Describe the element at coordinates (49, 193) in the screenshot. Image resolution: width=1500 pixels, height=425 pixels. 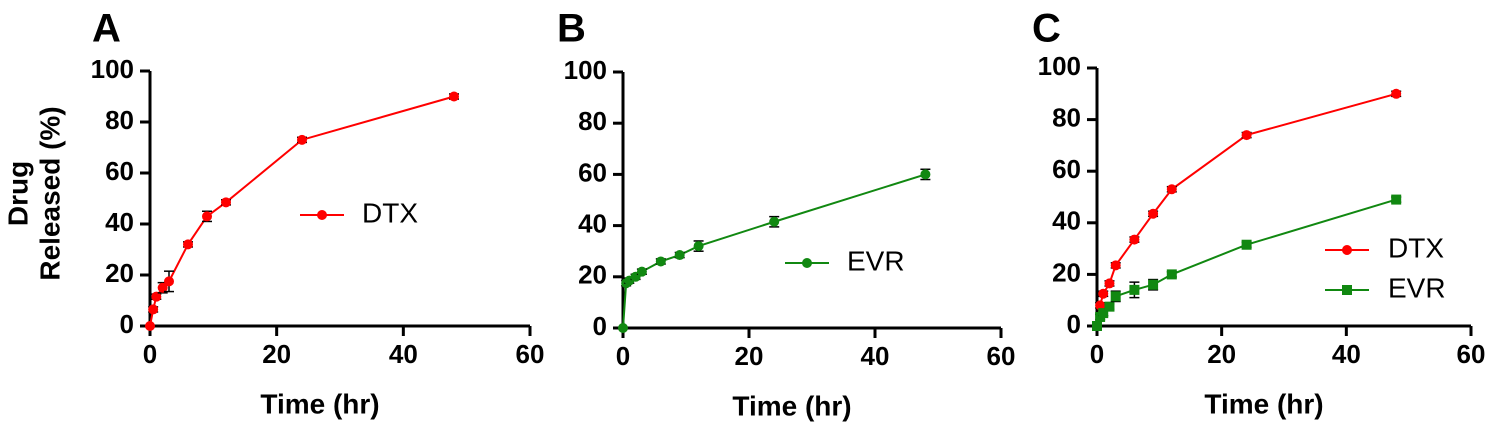
I see `y-axis-title-line: Released (%)` at that location.